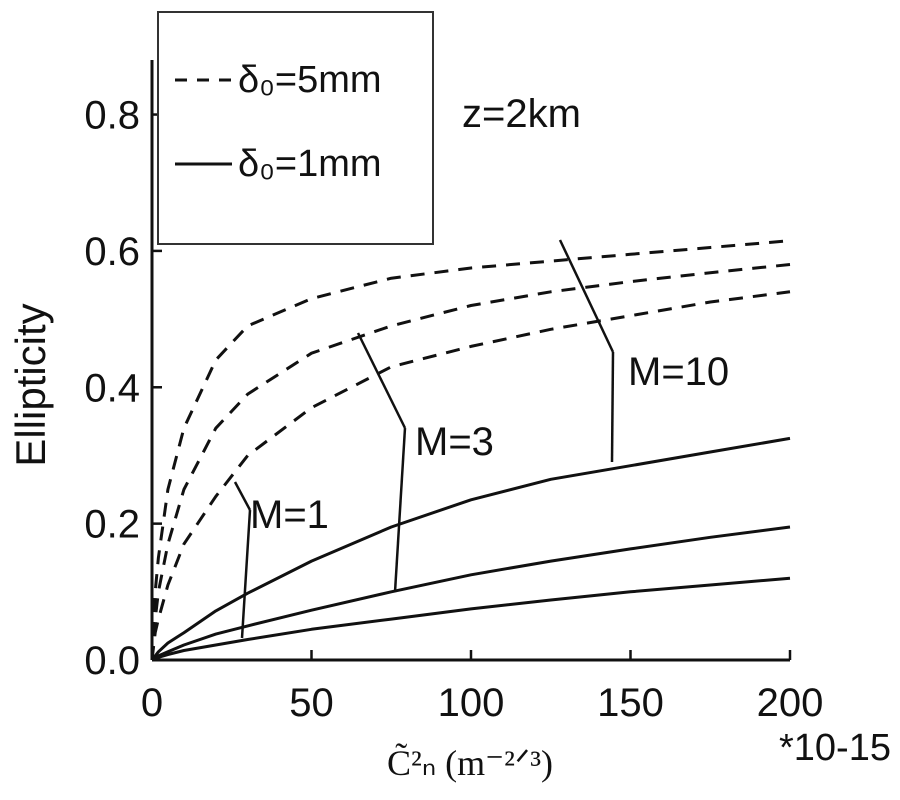 The image size is (900, 800). I want to click on y-tick-label: 0.4, so click(112, 388).